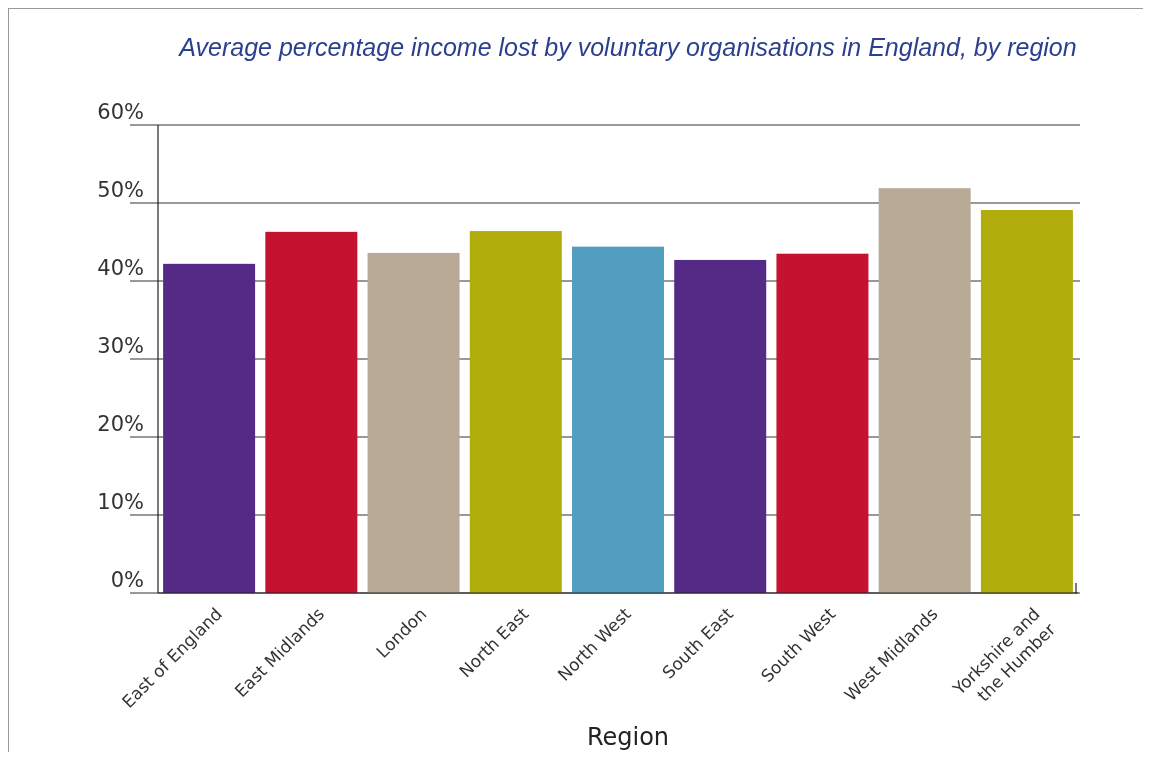  I want to click on chart-title: Average percentage income lost by voluntary organisations in England, by region, so click(627, 47).